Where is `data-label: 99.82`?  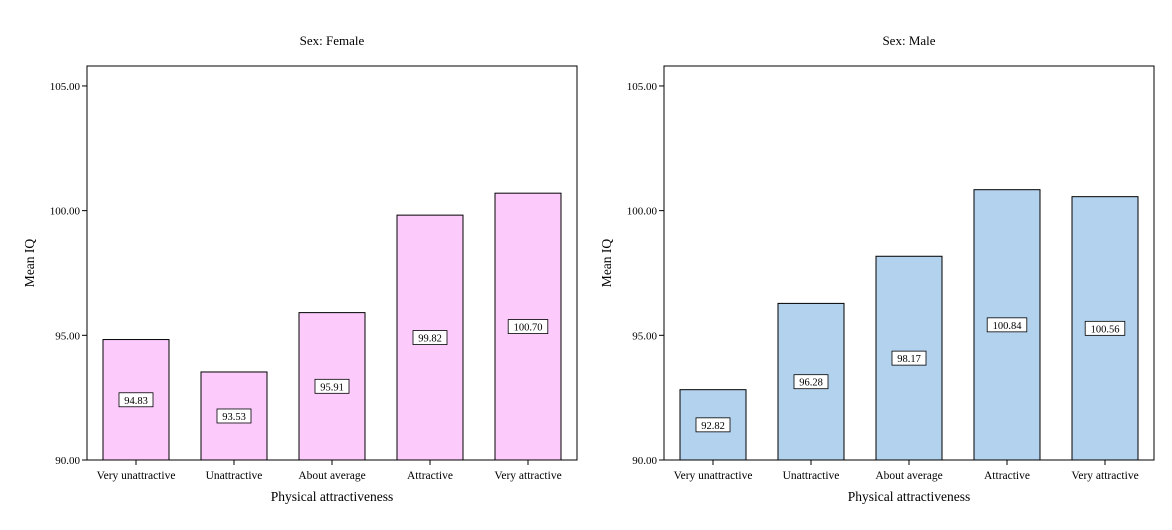 data-label: 99.82 is located at coordinates (430, 339).